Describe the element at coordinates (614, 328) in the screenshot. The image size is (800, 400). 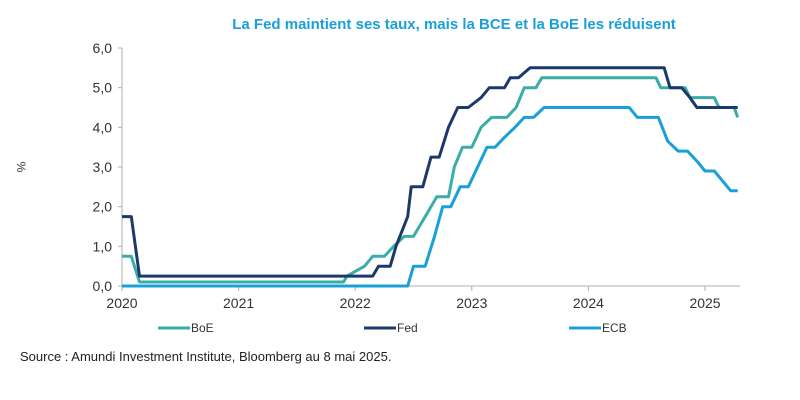
I see `legend-label-ecb: ECB` at that location.